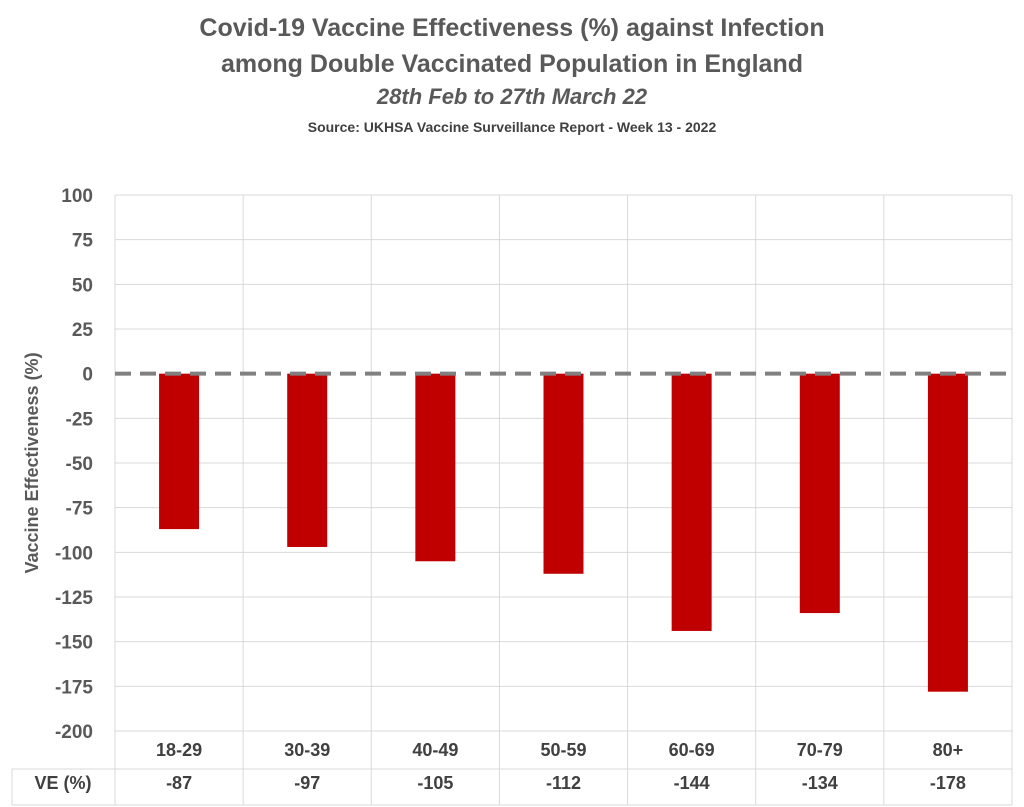 The width and height of the screenshot is (1024, 807). What do you see at coordinates (77, 196) in the screenshot?
I see `y-tick-label: 100` at bounding box center [77, 196].